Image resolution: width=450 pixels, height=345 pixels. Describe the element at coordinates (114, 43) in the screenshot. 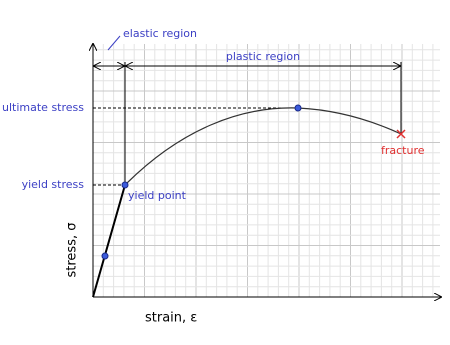

I see `elastic-pointer` at that location.